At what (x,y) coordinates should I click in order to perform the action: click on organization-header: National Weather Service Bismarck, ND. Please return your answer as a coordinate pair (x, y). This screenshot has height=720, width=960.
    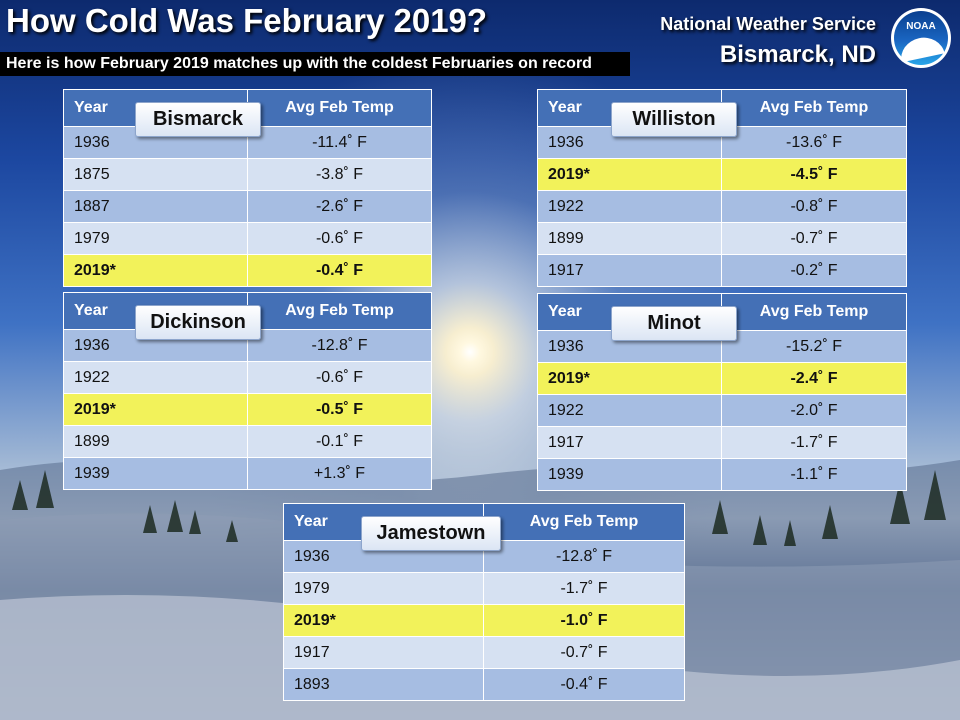
    Looking at the image, I should click on (768, 41).